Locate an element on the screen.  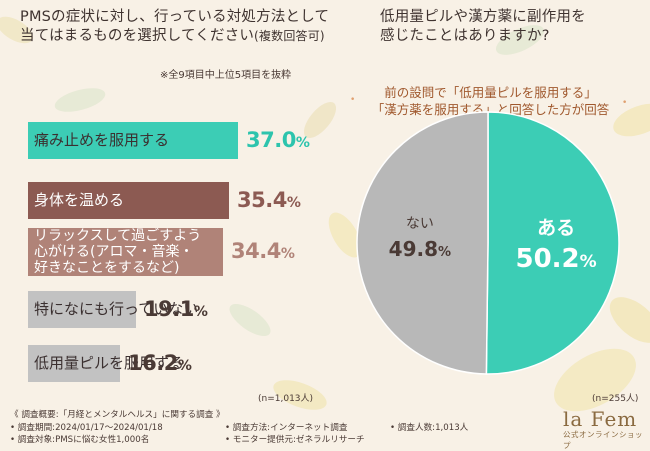
left-title-line2: 当てはまるものを選択してください(複数回答可) is located at coordinates (174, 36).